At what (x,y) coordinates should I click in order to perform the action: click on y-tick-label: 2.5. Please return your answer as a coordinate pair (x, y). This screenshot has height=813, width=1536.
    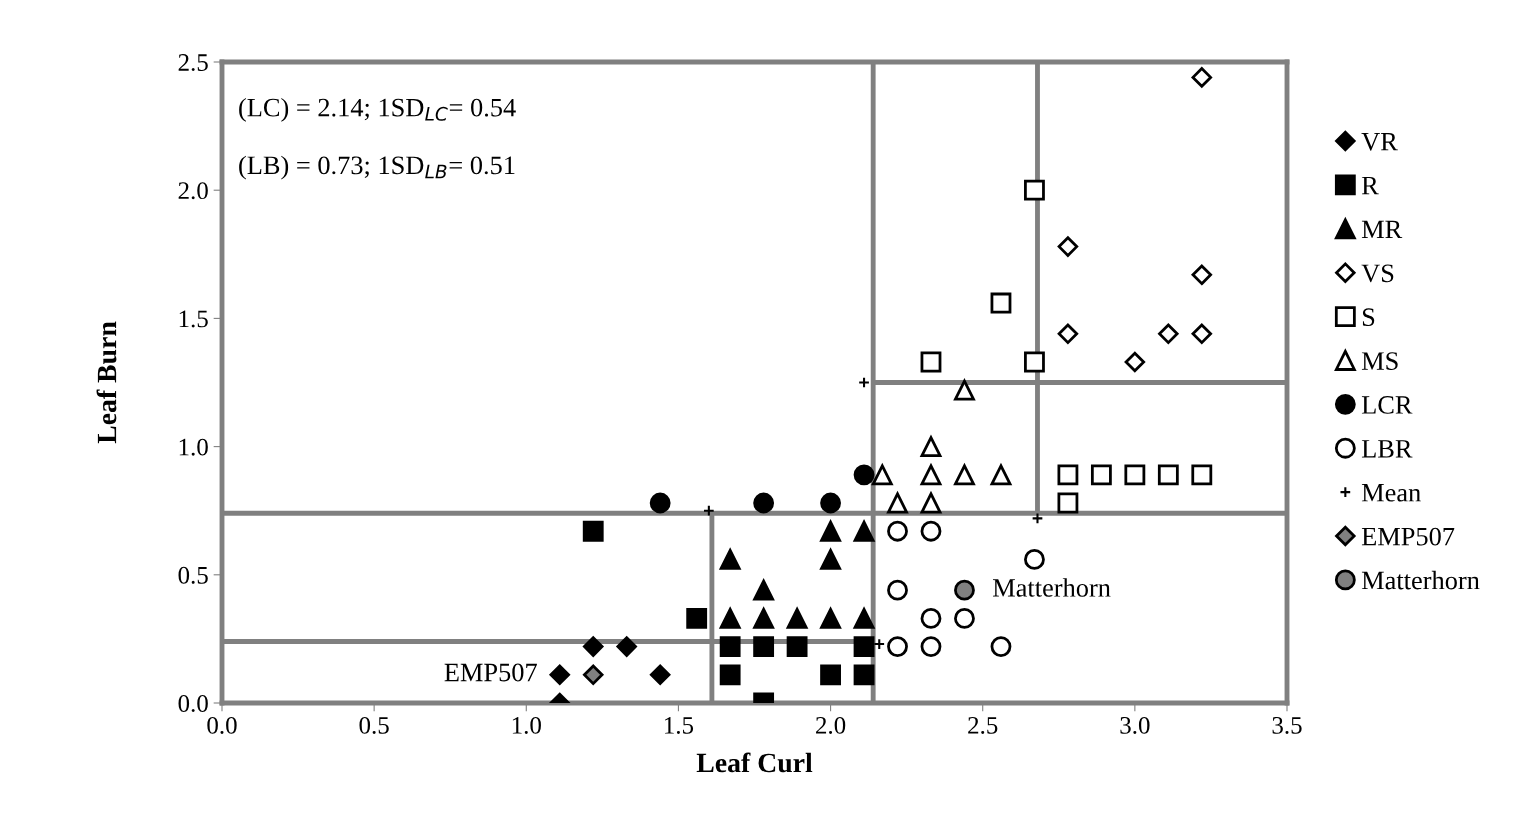
    Looking at the image, I should click on (193, 63).